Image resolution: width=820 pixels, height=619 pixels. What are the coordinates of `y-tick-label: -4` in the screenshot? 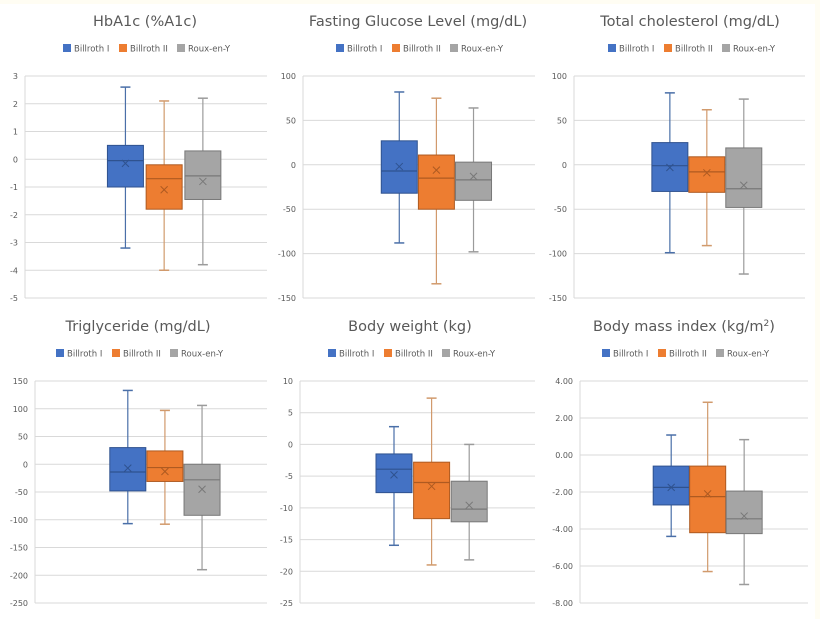 It's located at (14, 270).